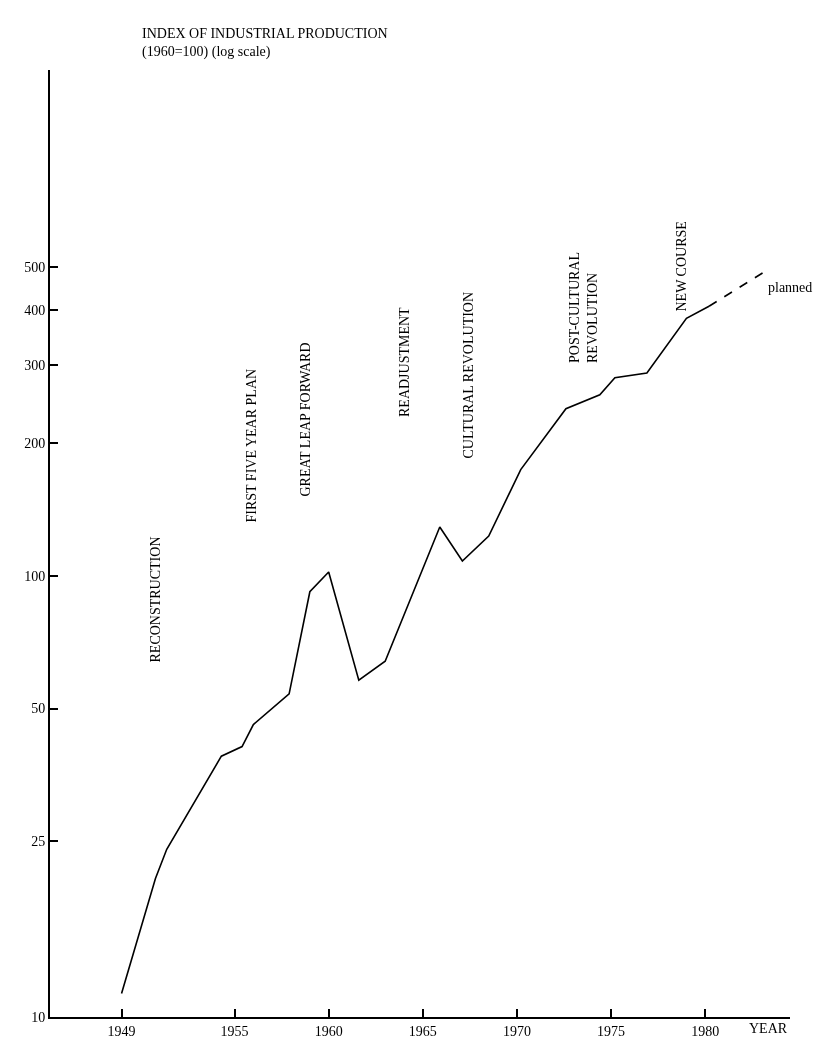 The width and height of the screenshot is (821, 1043). Describe the element at coordinates (35, 443) in the screenshot. I see `y-tick-label: 200` at that location.